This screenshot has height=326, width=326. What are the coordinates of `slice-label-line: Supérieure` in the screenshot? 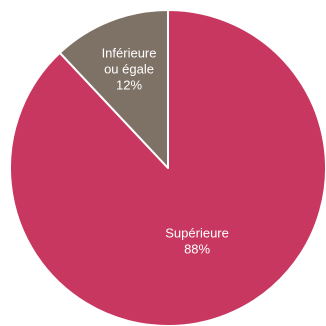 It's located at (197, 232).